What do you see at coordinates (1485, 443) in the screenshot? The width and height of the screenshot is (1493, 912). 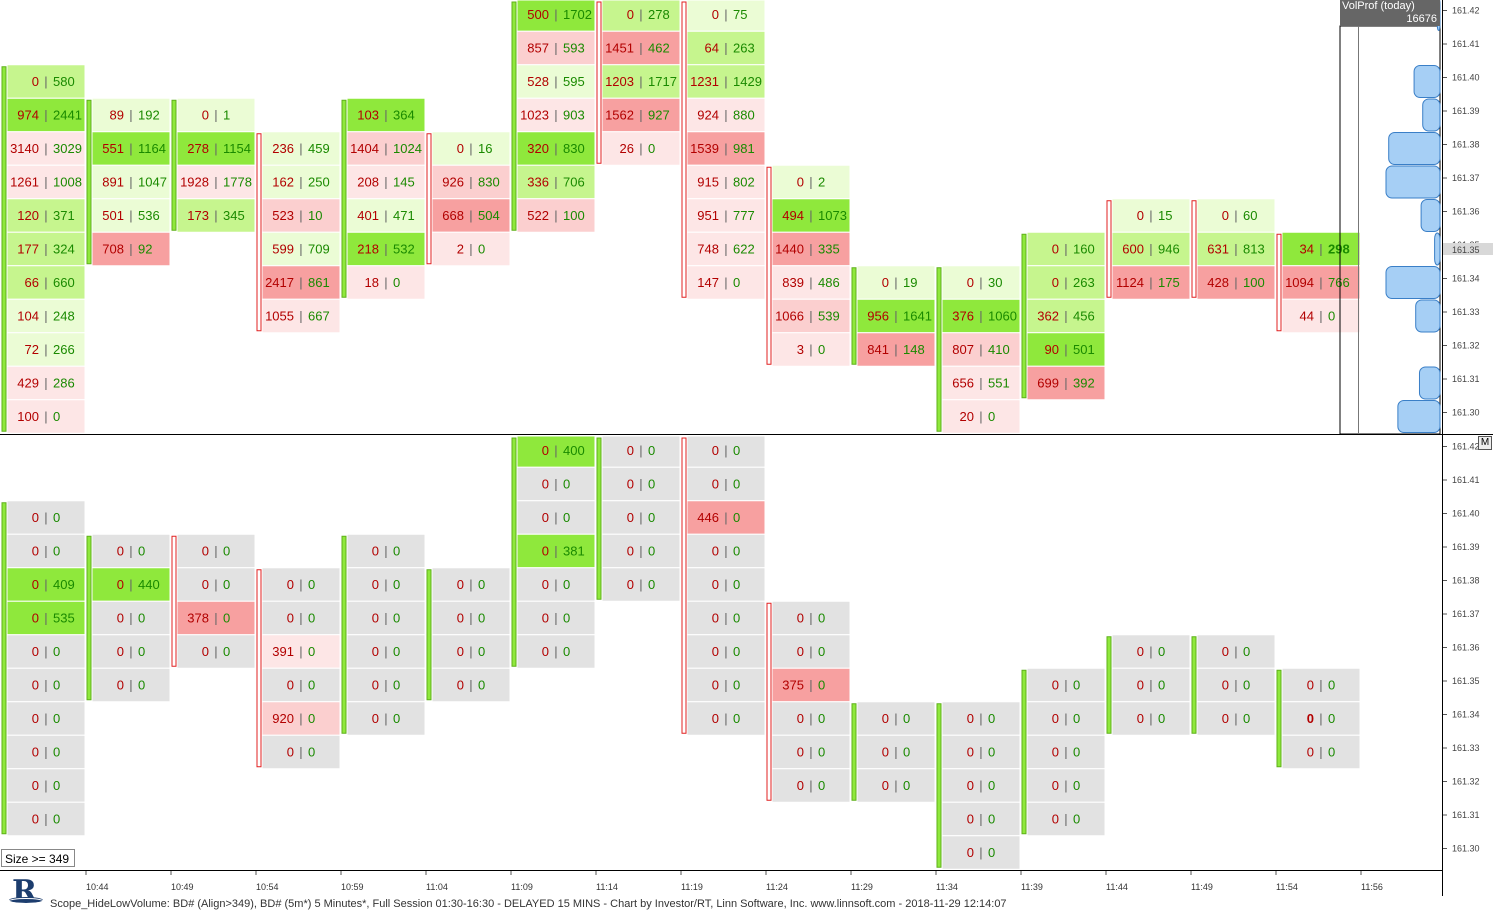 I see `maximize-button: M` at bounding box center [1485, 443].